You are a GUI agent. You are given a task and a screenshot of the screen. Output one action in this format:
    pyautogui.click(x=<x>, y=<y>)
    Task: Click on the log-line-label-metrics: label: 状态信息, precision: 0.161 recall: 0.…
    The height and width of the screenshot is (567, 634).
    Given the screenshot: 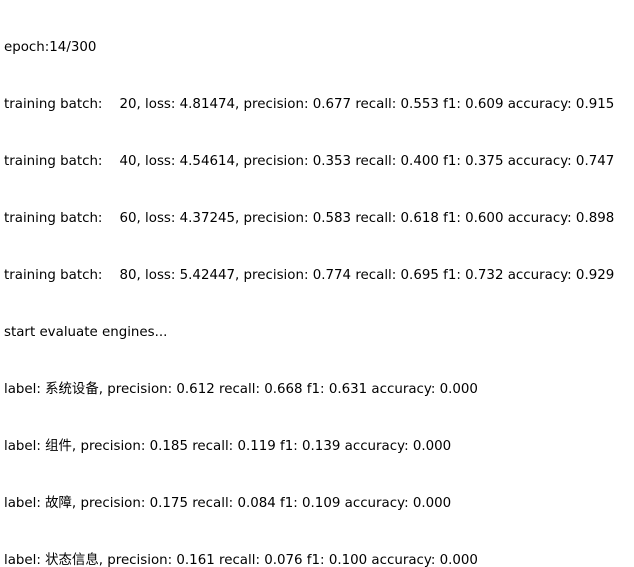 What is the action you would take?
    pyautogui.click(x=241, y=560)
    